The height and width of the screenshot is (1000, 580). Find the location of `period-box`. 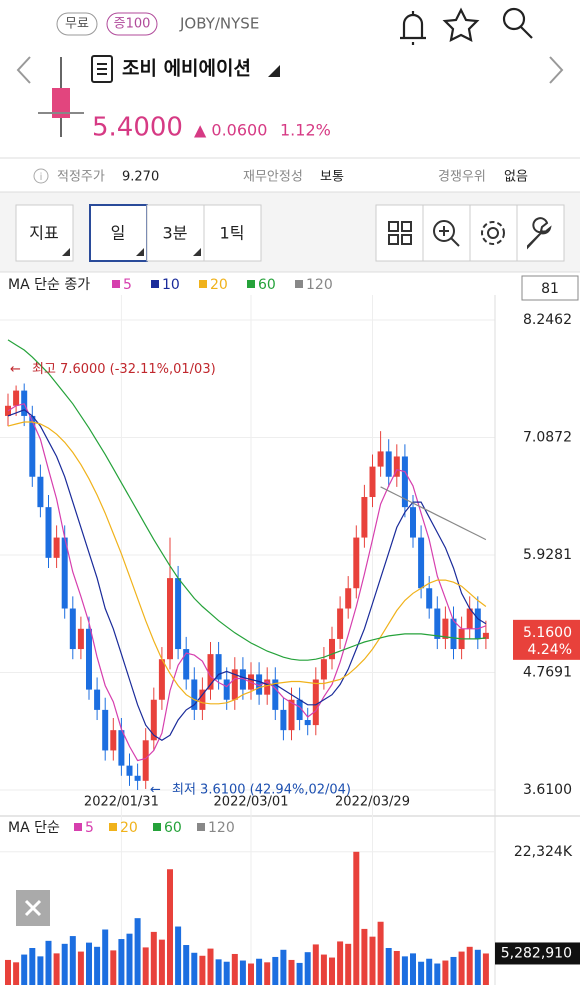

period-box is located at coordinates (550, 288).